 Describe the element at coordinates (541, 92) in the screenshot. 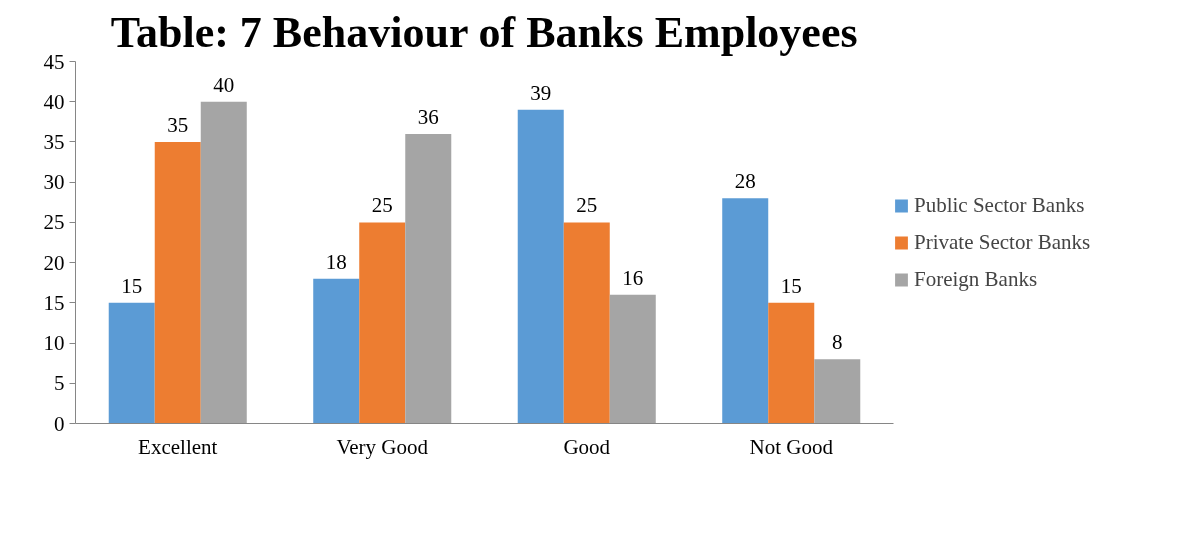

I see `data-label: 39` at that location.